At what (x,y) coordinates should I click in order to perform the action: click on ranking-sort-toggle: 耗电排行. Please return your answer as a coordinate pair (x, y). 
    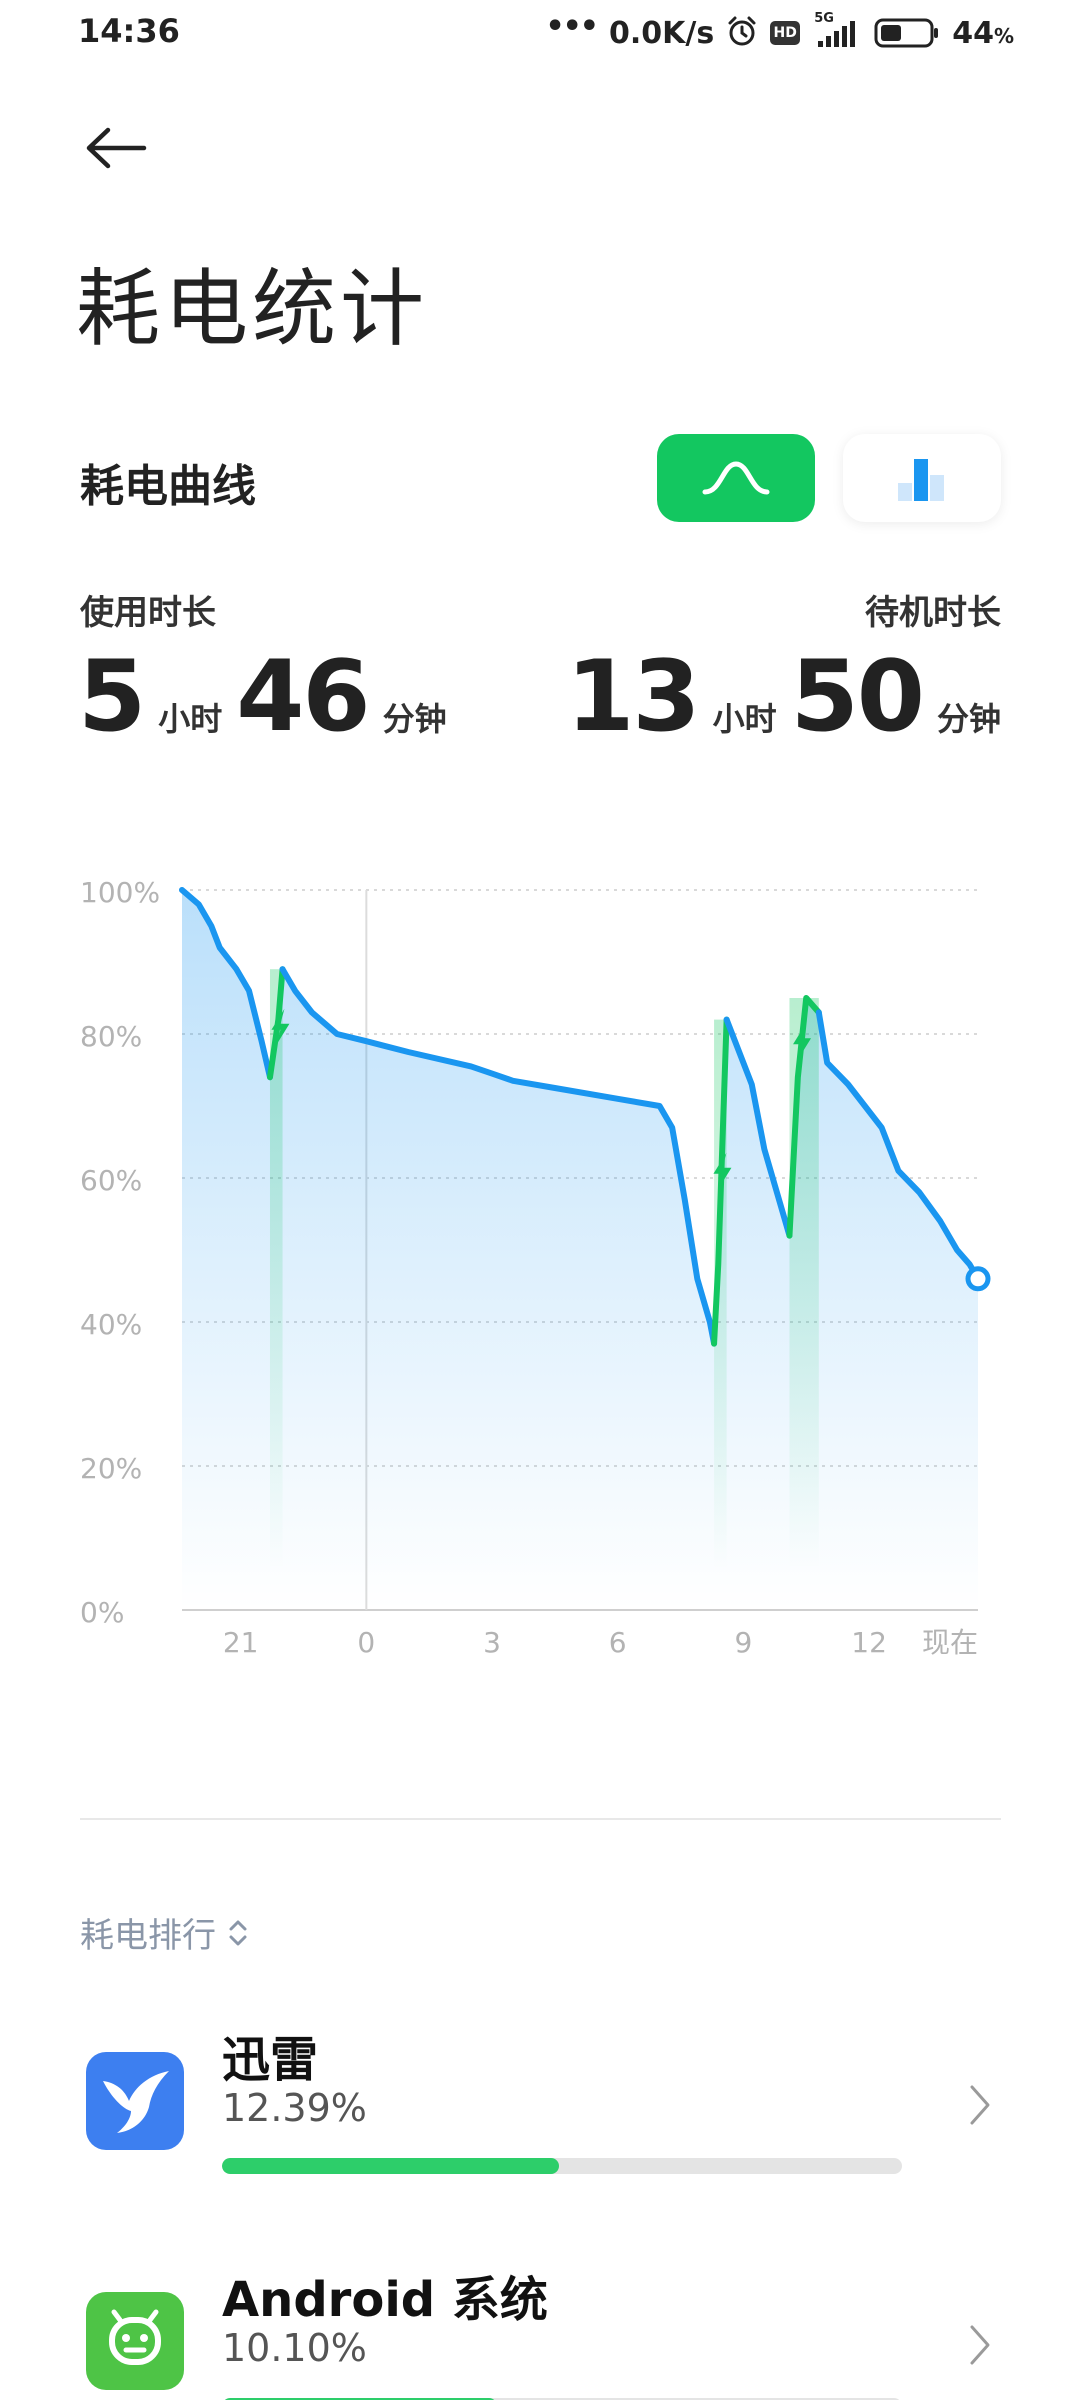
    Looking at the image, I should click on (165, 1932).